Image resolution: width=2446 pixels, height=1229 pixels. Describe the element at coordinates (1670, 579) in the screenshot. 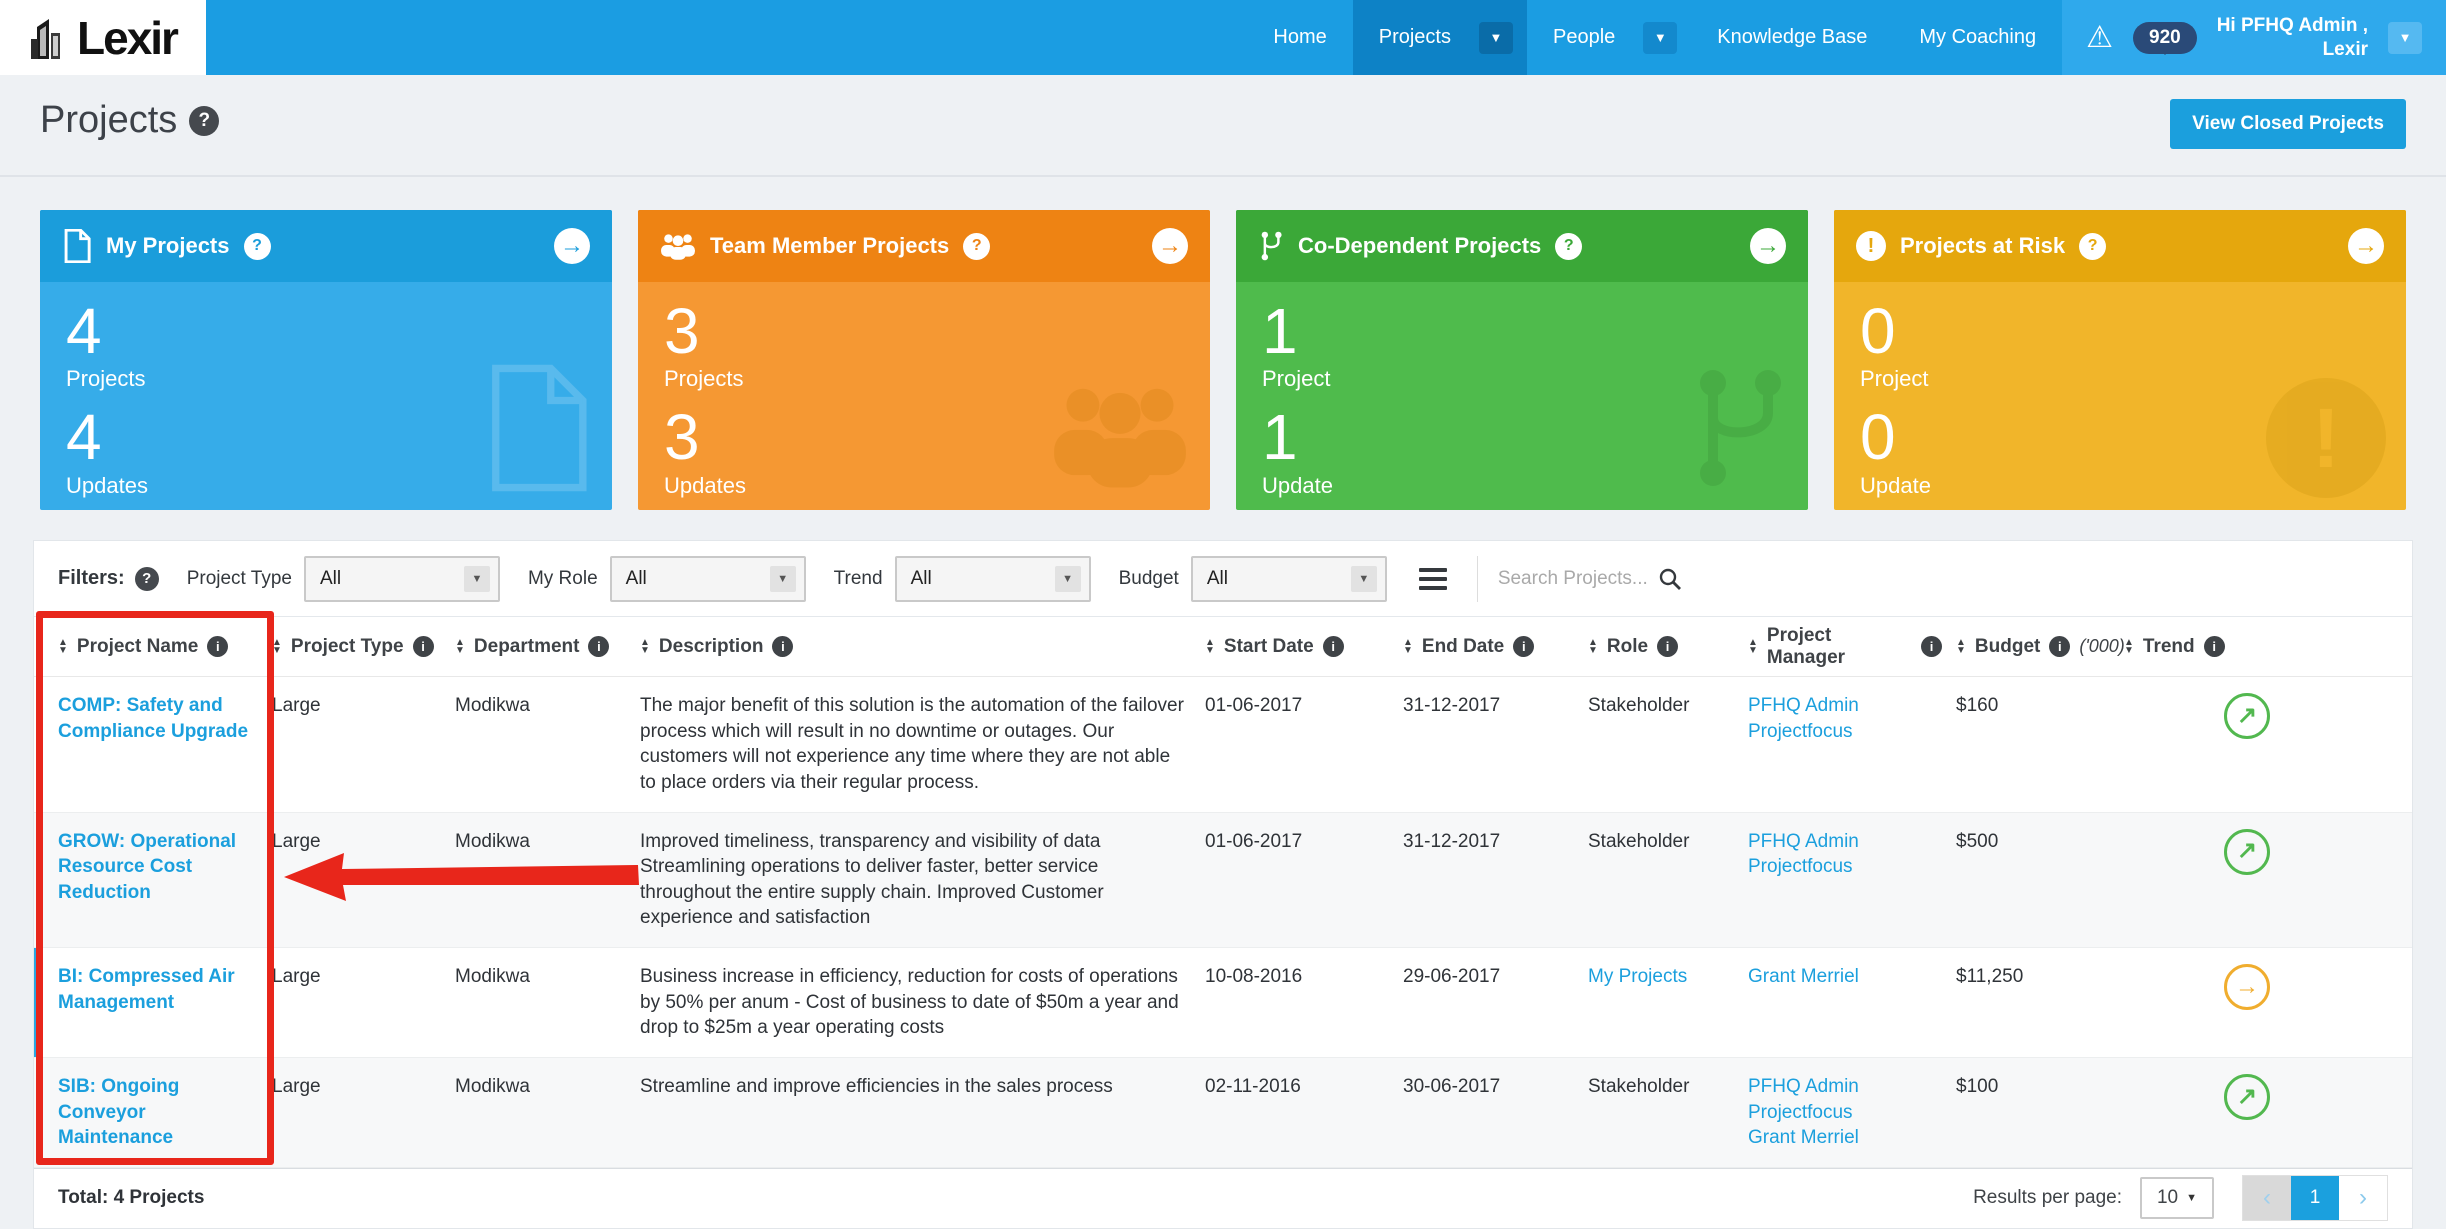

I see `search-icon` at that location.